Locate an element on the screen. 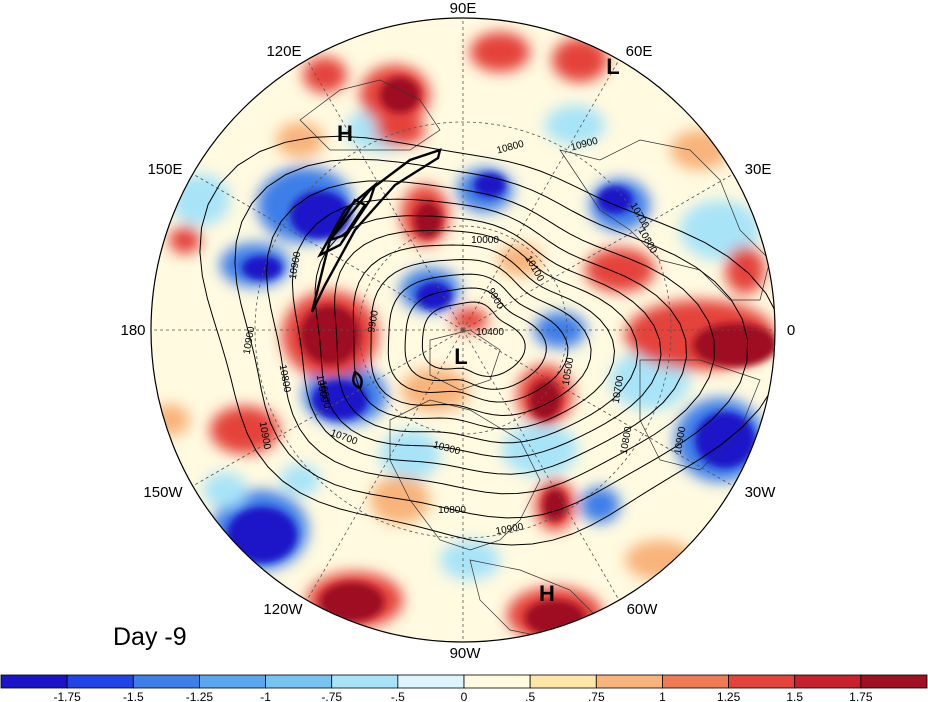 The height and width of the screenshot is (702, 928). contour-label: 10000 is located at coordinates (485, 240).